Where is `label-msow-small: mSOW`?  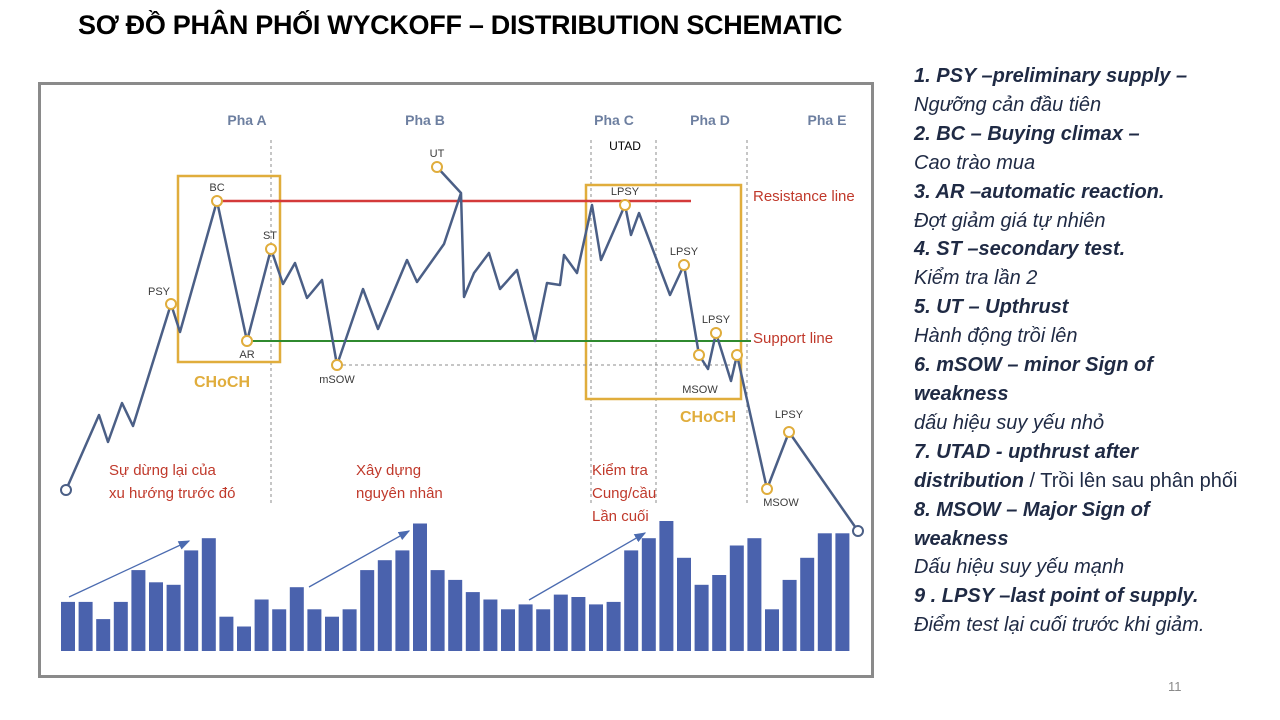
label-msow-small: mSOW is located at coordinates (337, 380).